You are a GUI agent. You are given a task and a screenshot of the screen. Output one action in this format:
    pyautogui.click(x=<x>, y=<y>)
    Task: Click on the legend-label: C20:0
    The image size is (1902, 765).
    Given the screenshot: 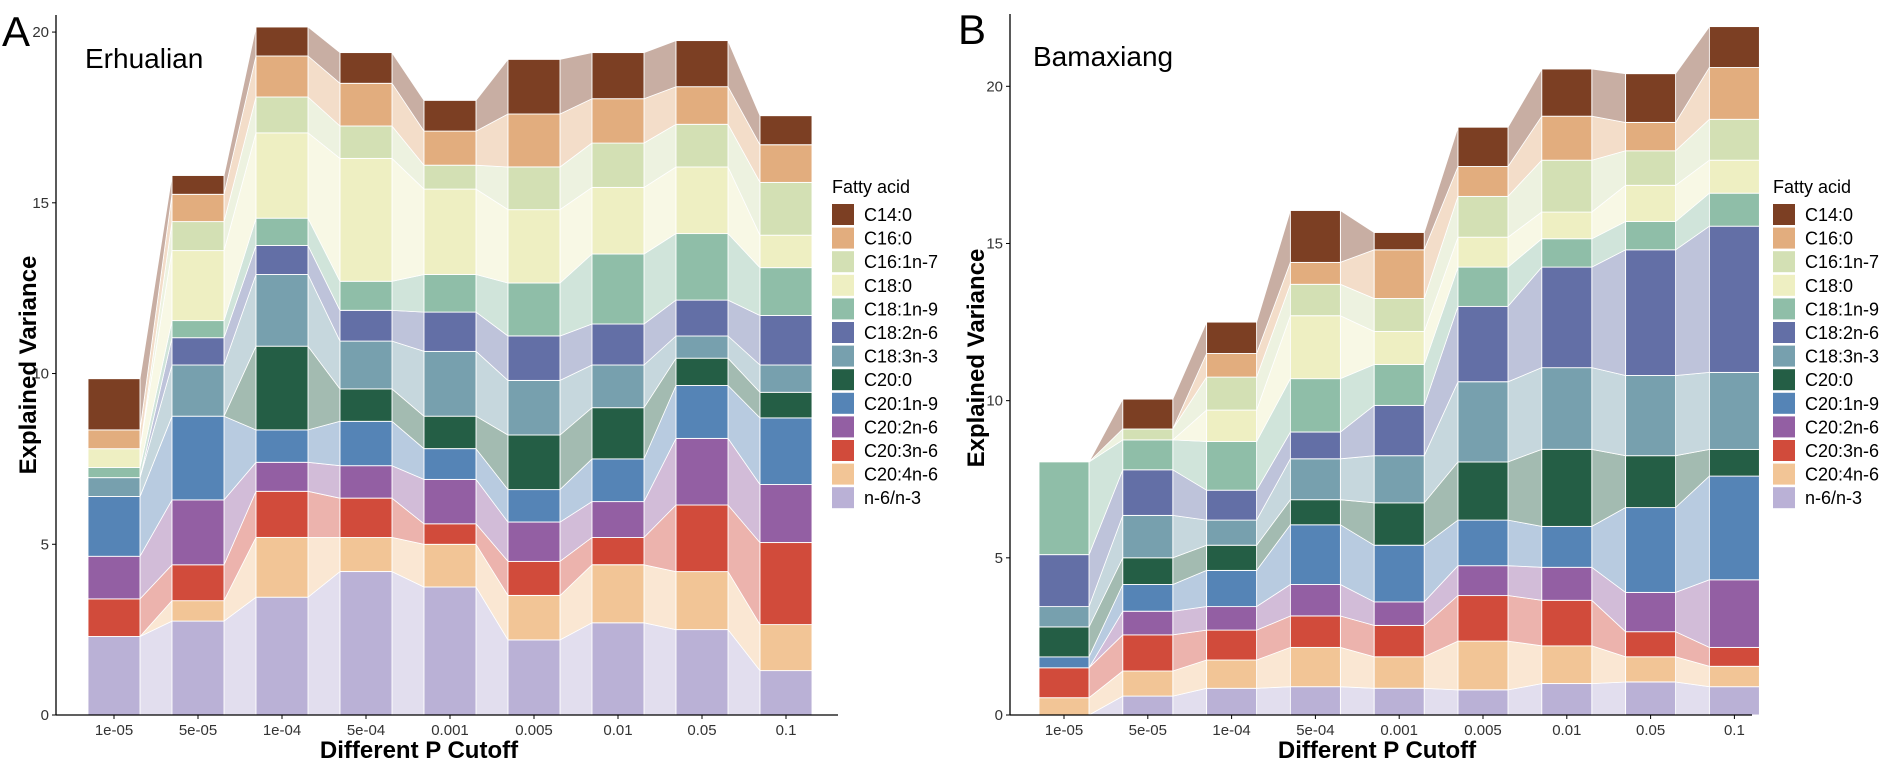 What is the action you would take?
    pyautogui.click(x=888, y=380)
    